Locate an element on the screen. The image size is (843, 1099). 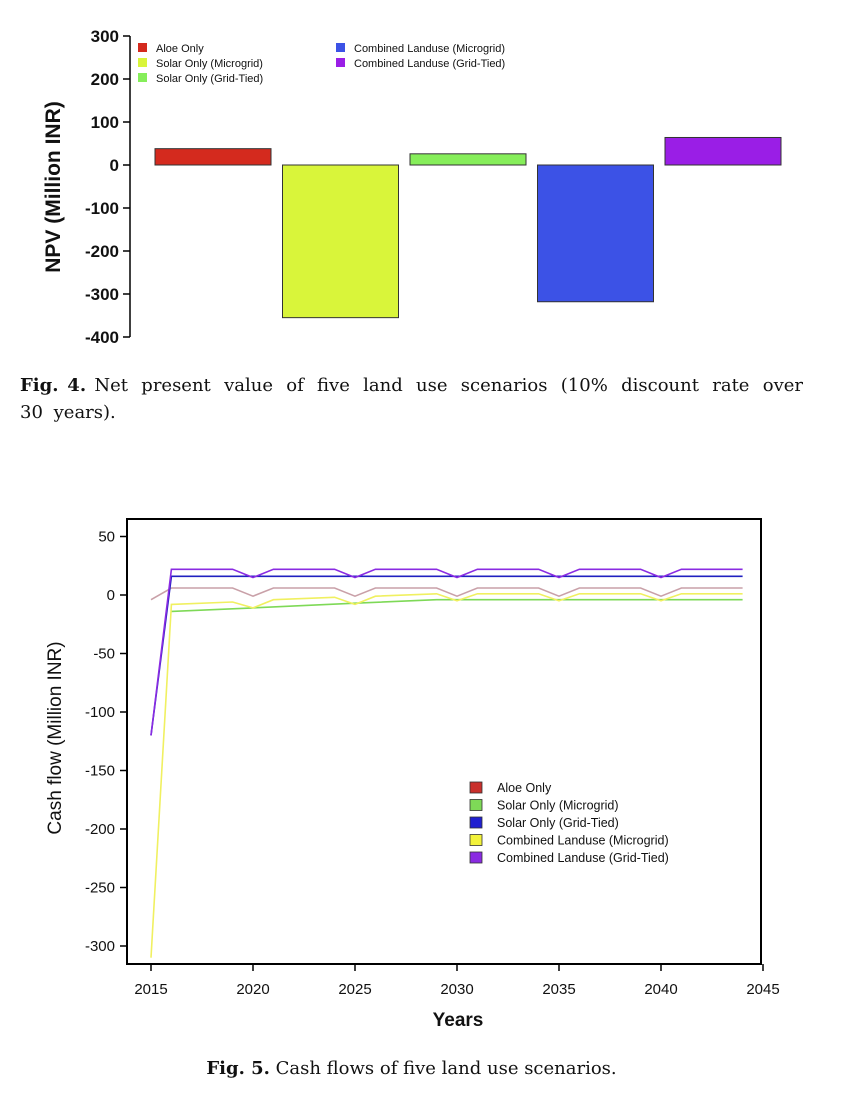
fig5-x-tick-label: 2035 is located at coordinates (558, 989).